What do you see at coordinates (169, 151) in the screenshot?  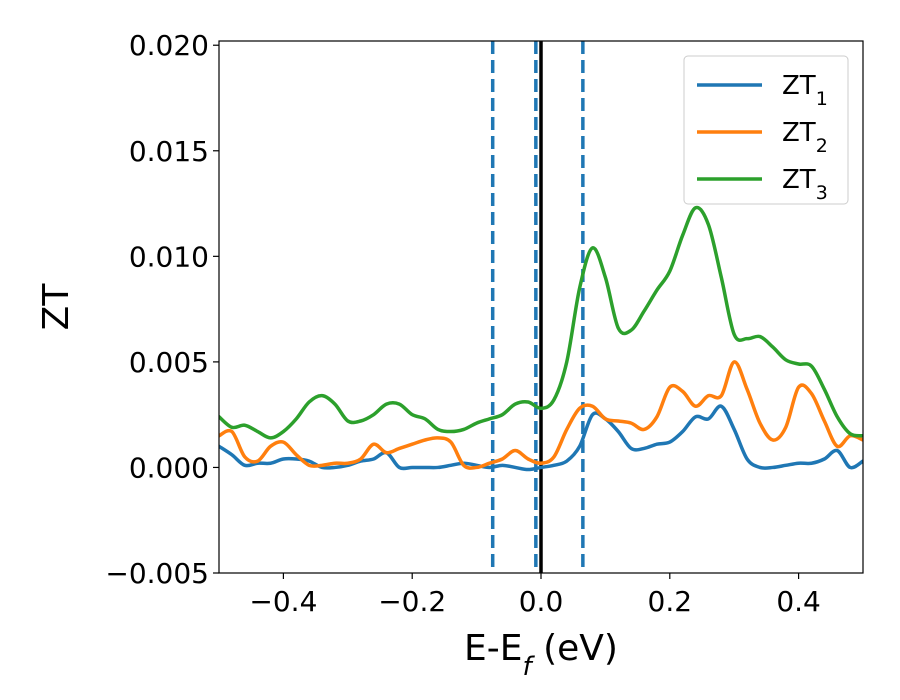 I see `y-tick-label: 0.015` at bounding box center [169, 151].